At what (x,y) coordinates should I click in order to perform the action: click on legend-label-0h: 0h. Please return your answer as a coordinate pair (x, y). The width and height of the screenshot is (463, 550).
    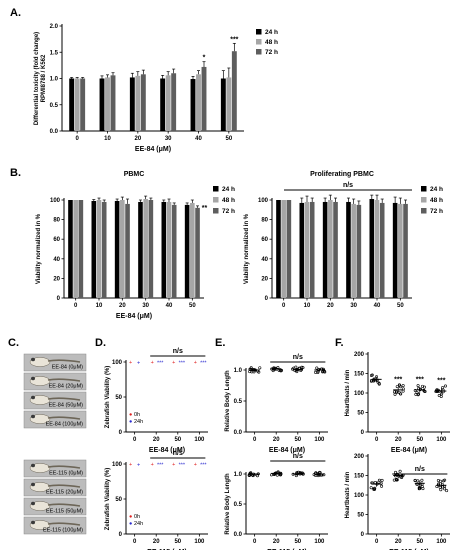
    Looking at the image, I should click on (137, 517).